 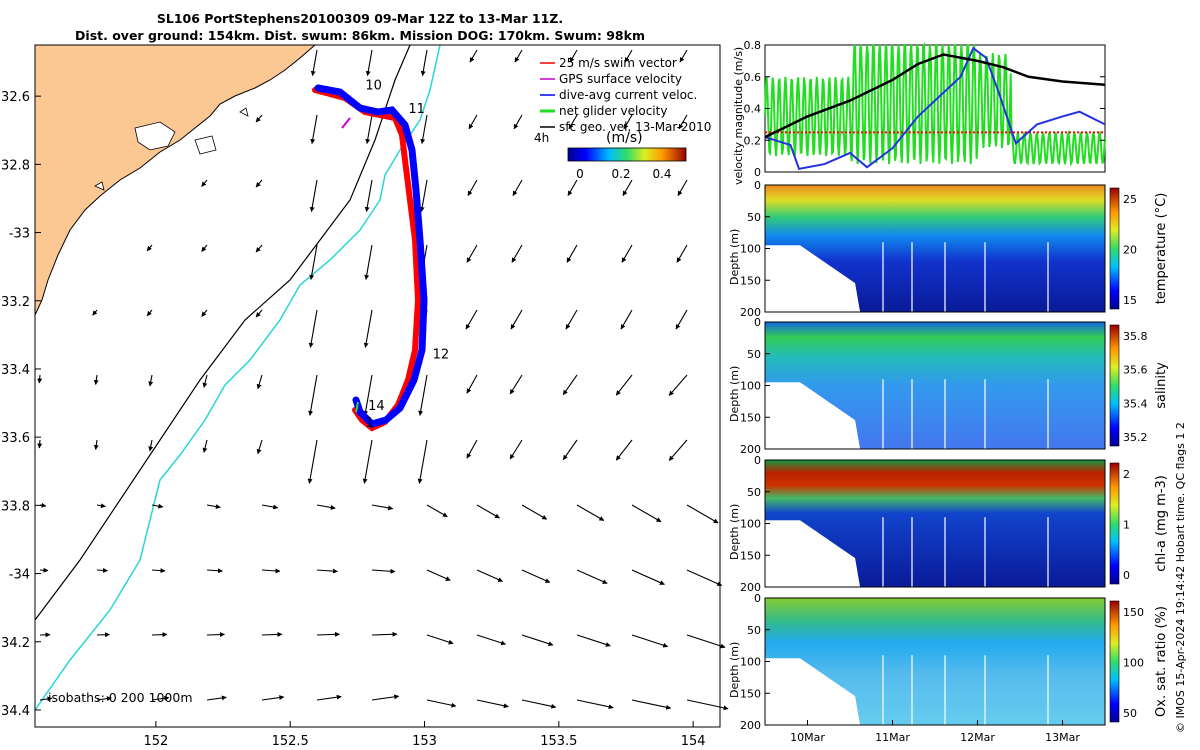 What do you see at coordinates (977, 737) in the screenshot?
I see `section-x-tick: 12Mar` at bounding box center [977, 737].